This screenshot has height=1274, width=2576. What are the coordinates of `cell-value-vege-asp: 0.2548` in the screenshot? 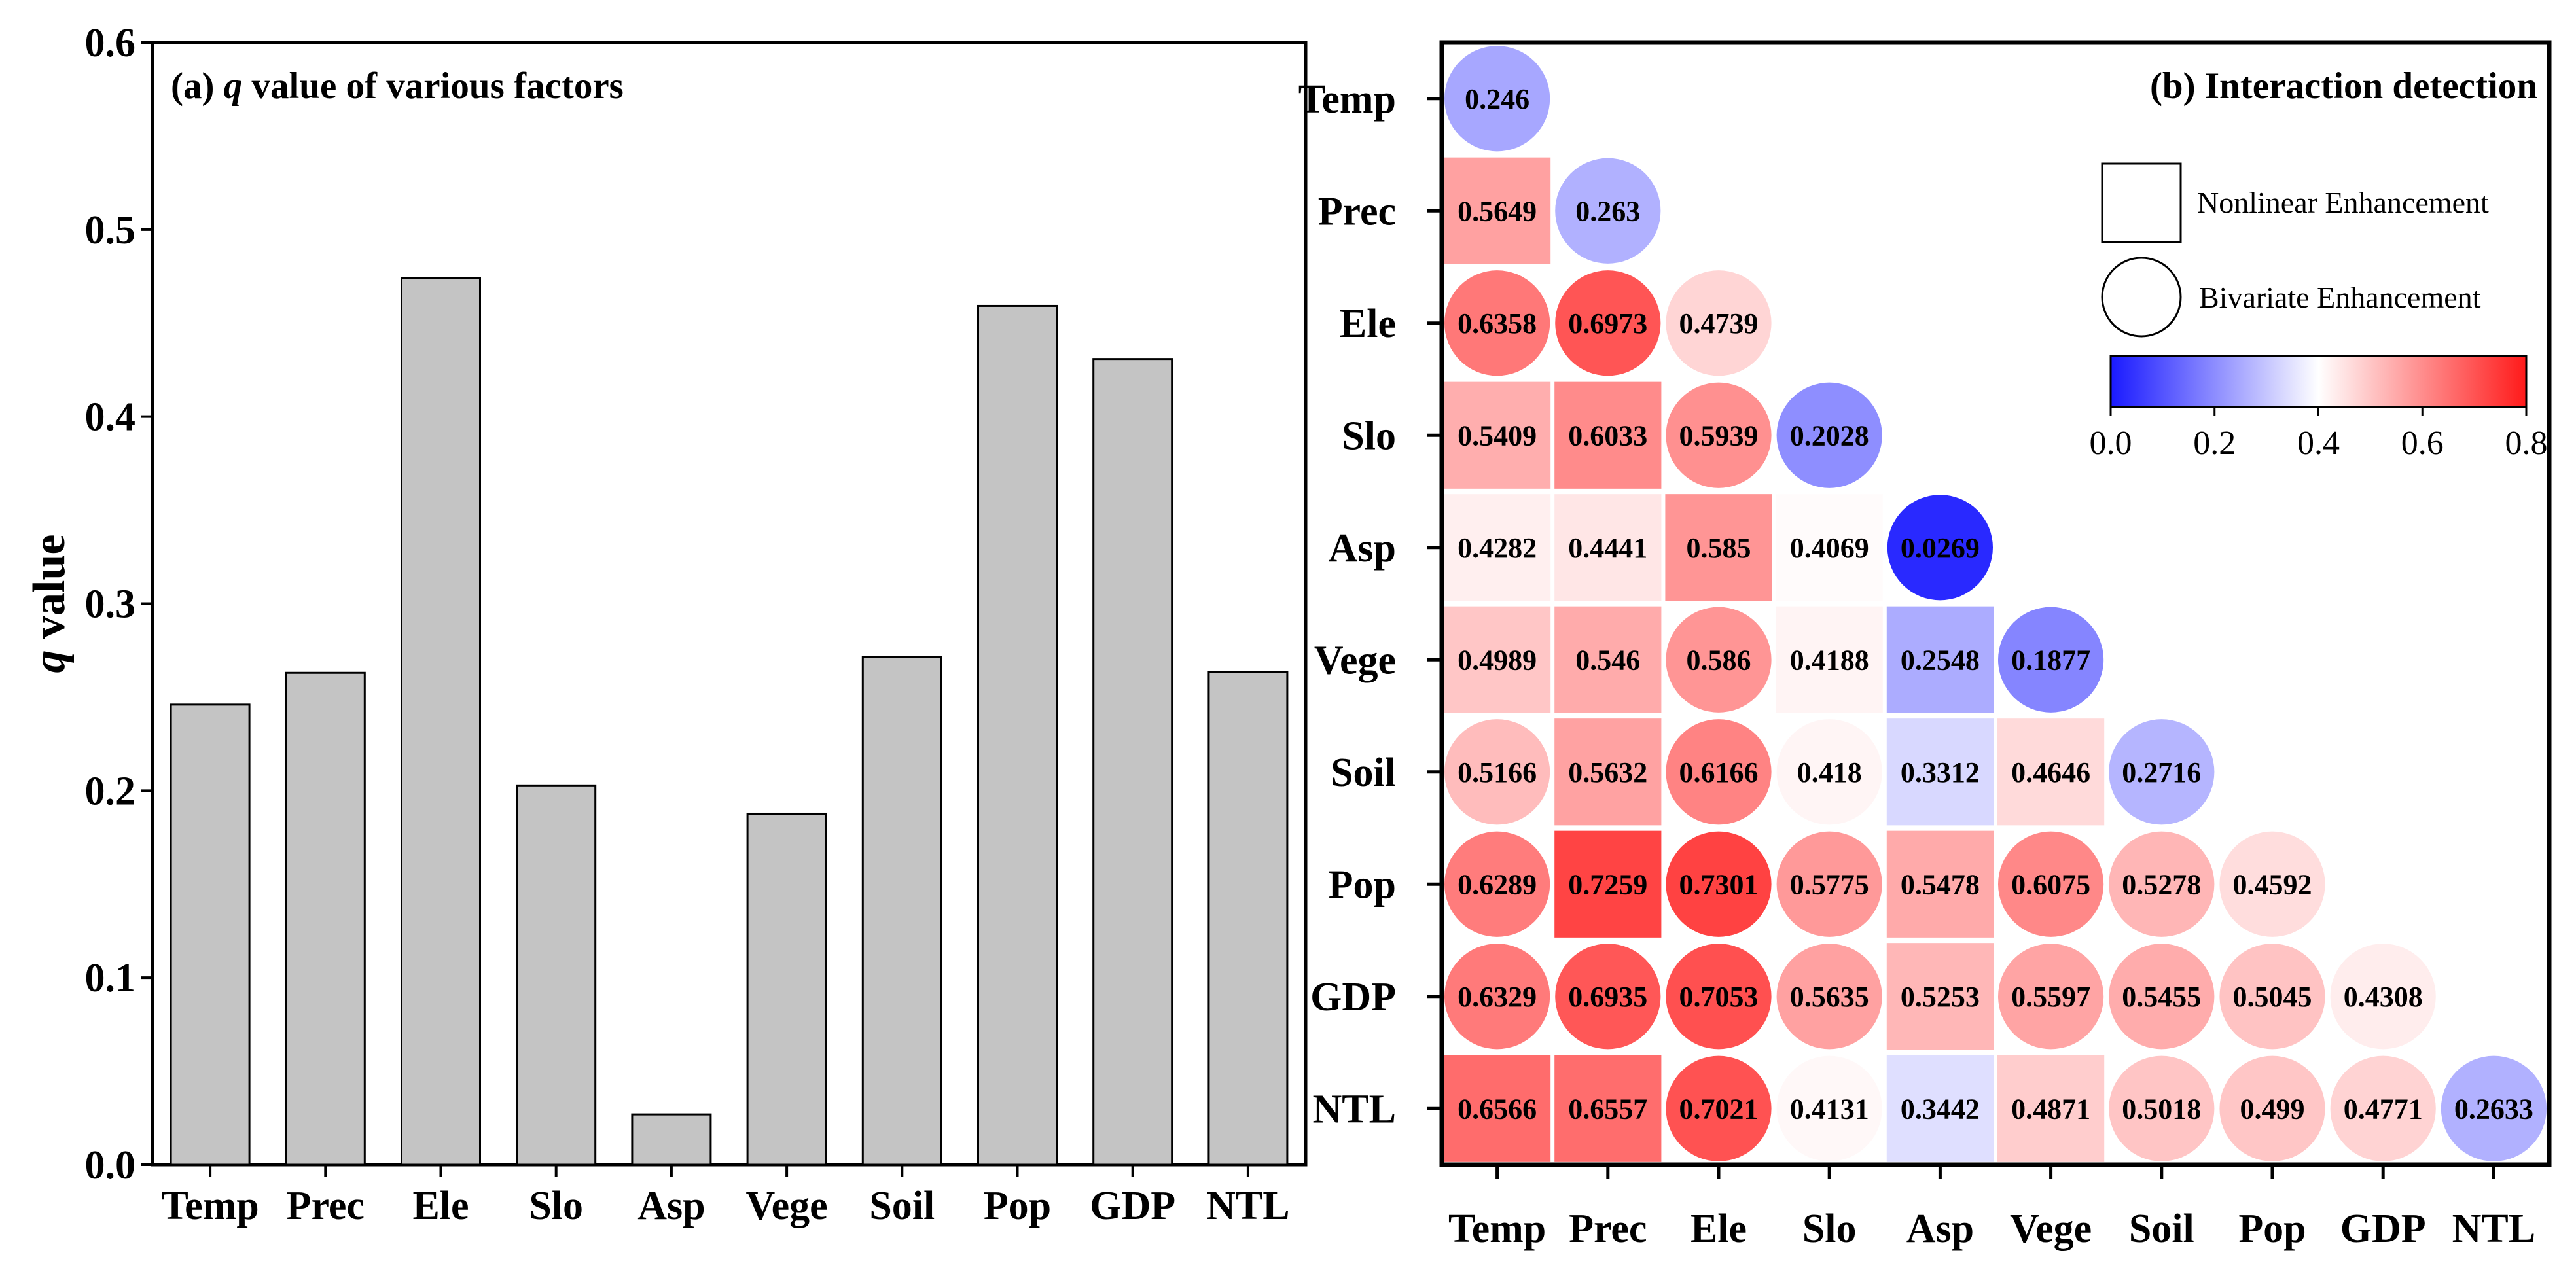 It's located at (1940, 660).